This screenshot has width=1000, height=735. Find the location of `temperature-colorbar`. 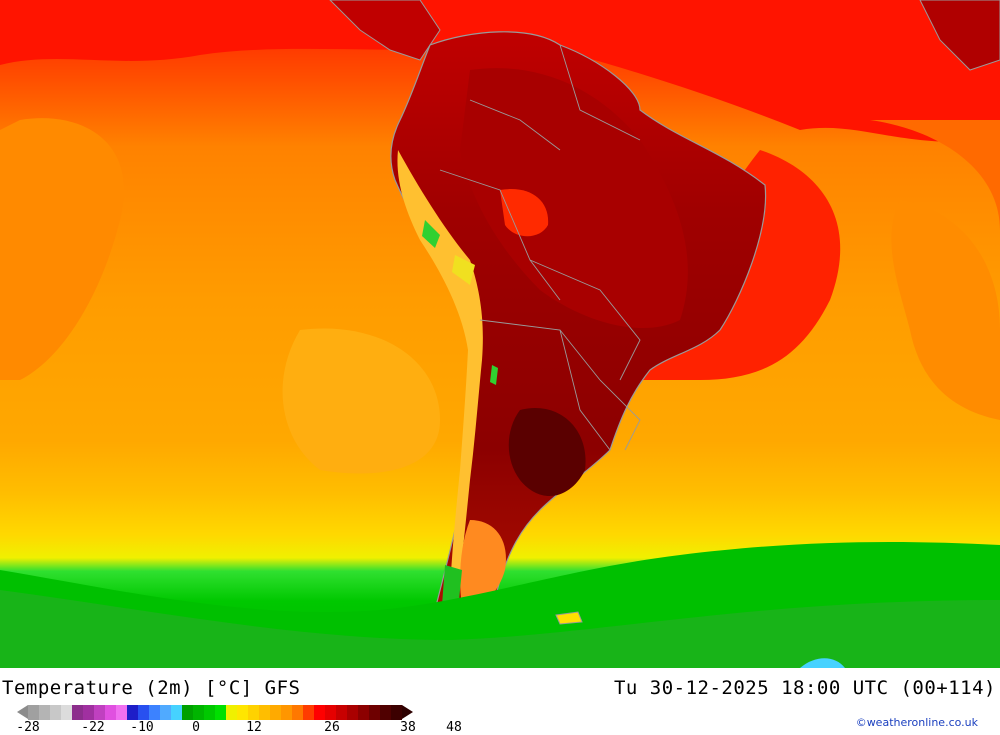

temperature-colorbar is located at coordinates (215, 712).